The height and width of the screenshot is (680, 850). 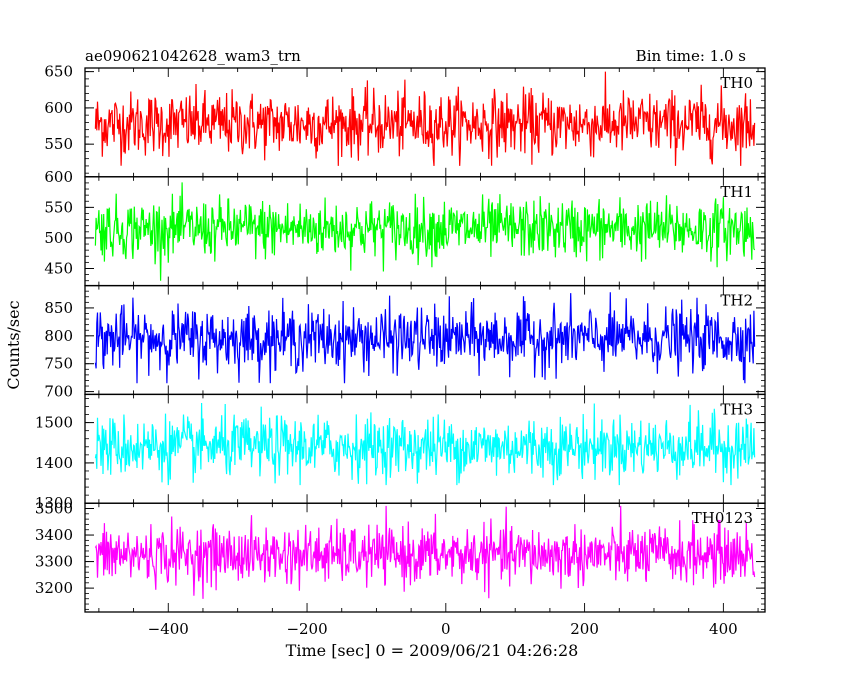 I want to click on y-tick-label: 650, so click(x=58, y=72).